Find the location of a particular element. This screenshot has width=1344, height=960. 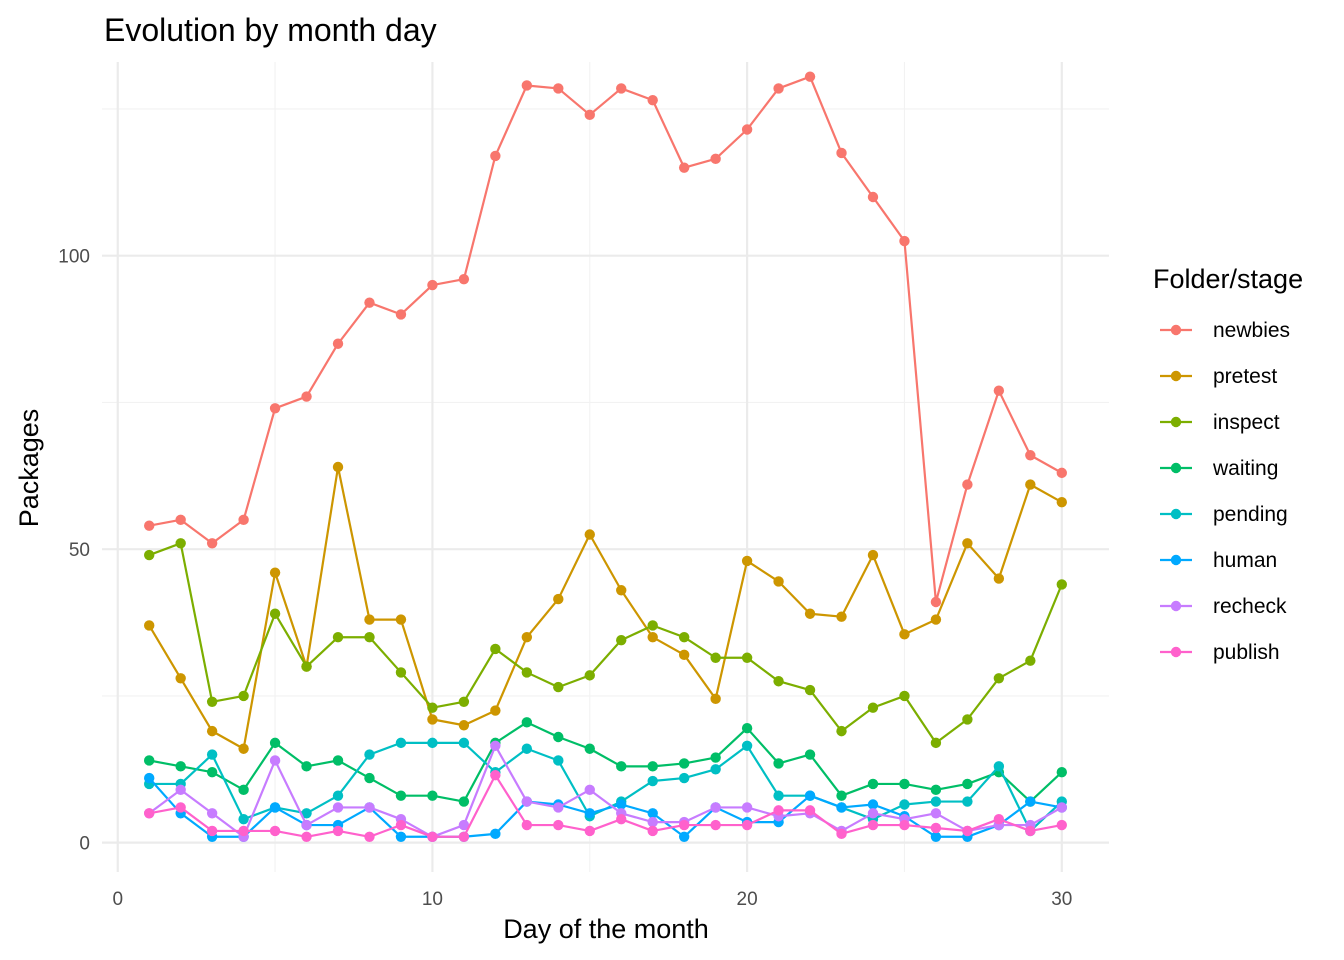

chart-title: Evolution by month day is located at coordinates (270, 30).